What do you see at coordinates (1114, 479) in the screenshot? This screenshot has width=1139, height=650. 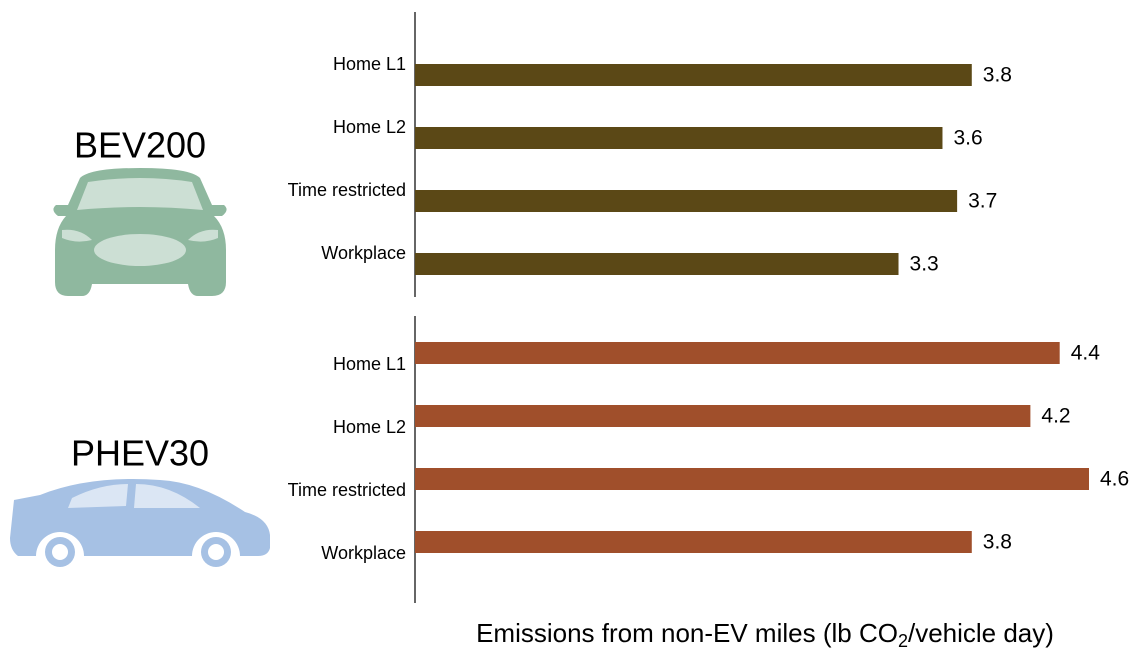 I see `value-label: 4.6` at bounding box center [1114, 479].